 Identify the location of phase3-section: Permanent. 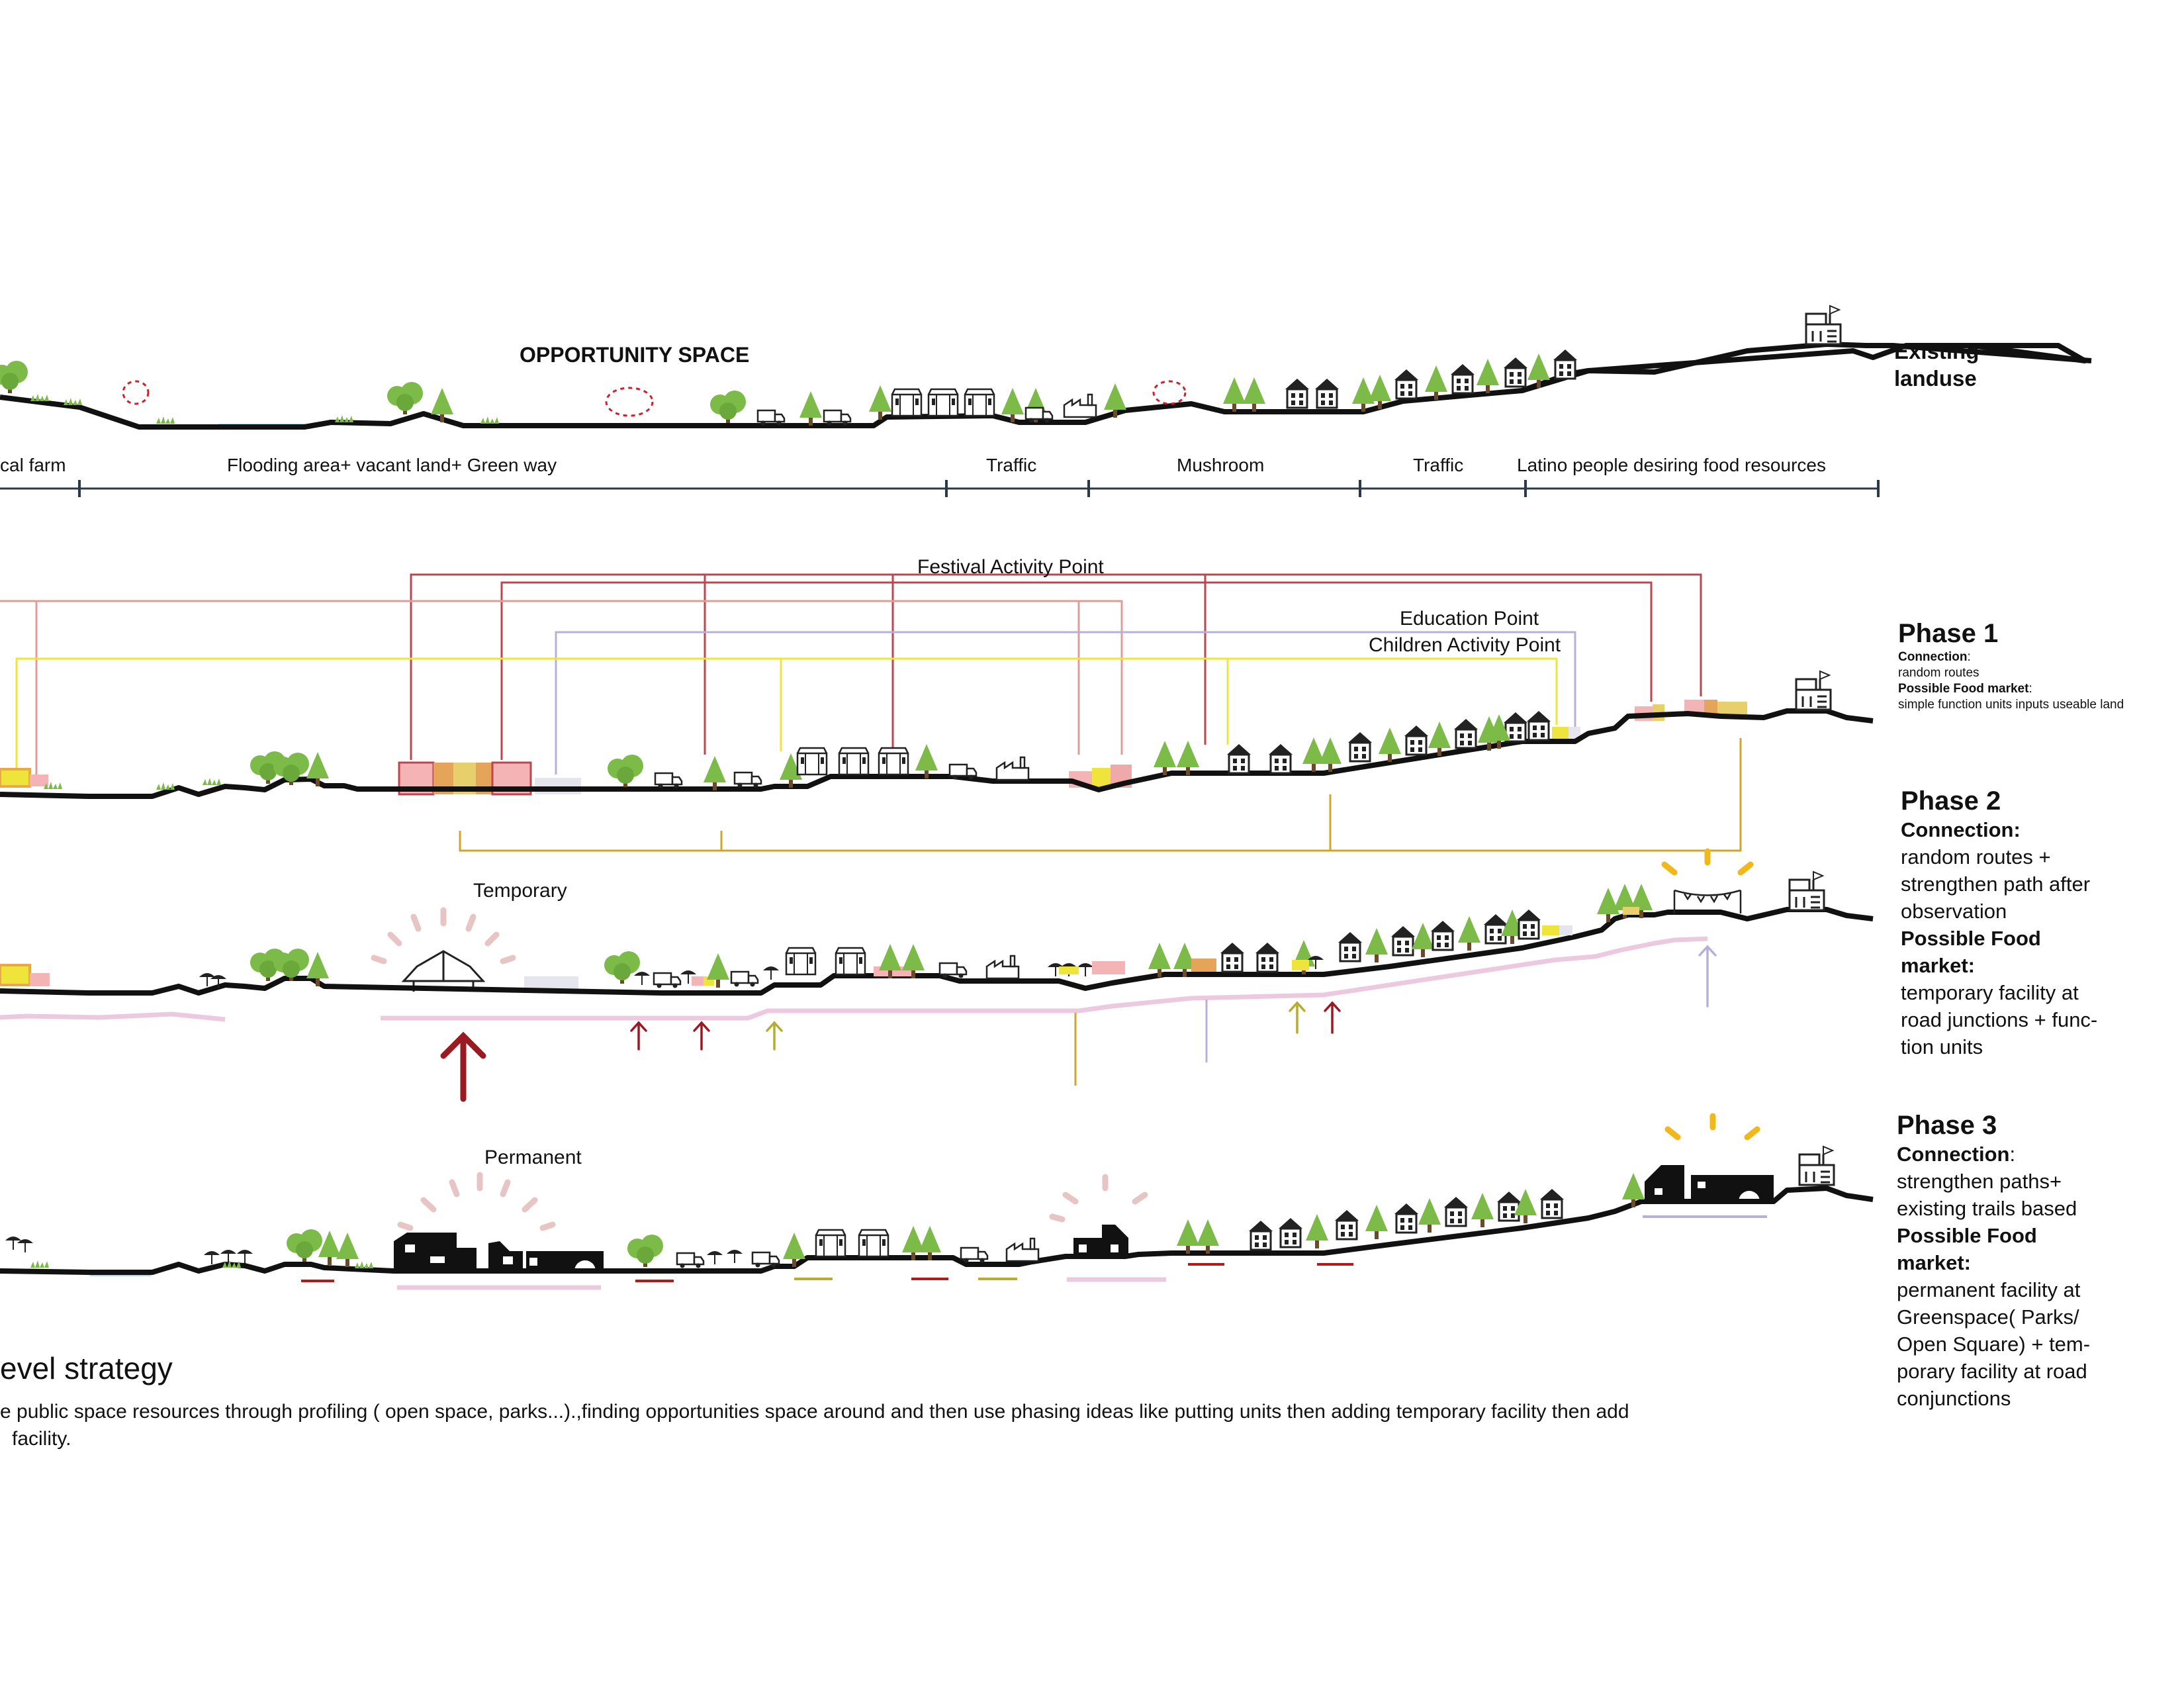
(937, 1201).